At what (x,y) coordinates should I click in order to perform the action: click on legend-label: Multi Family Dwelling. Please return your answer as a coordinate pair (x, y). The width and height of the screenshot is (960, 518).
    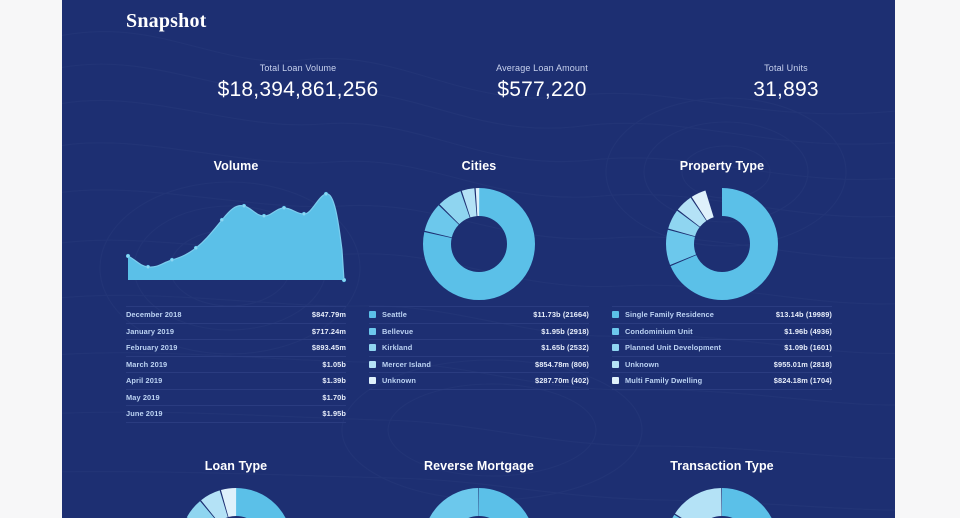
    Looking at the image, I should click on (664, 381).